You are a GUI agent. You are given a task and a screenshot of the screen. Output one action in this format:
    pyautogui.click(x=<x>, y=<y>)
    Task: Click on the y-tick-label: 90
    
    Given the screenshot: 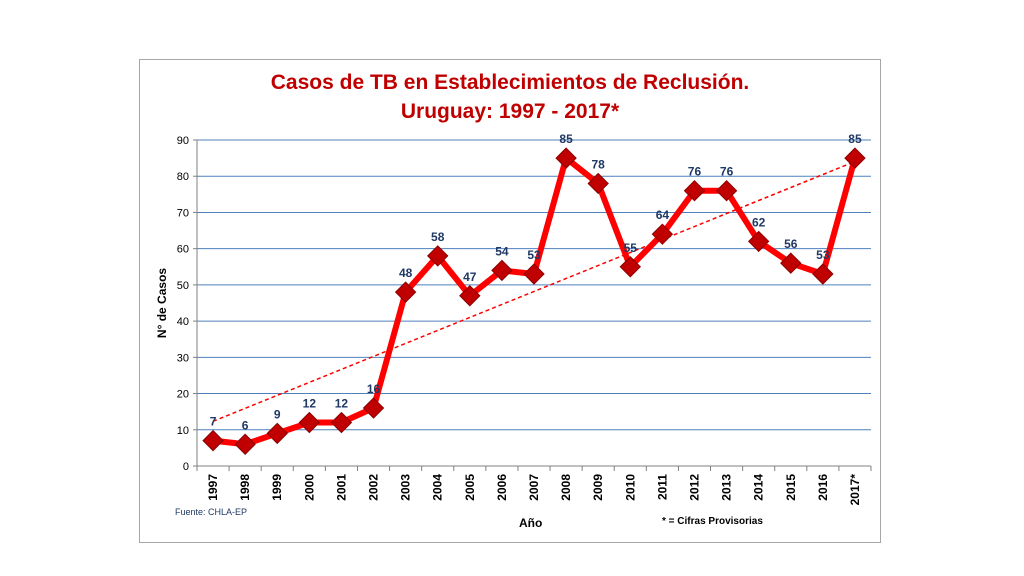 What is the action you would take?
    pyautogui.click(x=183, y=141)
    